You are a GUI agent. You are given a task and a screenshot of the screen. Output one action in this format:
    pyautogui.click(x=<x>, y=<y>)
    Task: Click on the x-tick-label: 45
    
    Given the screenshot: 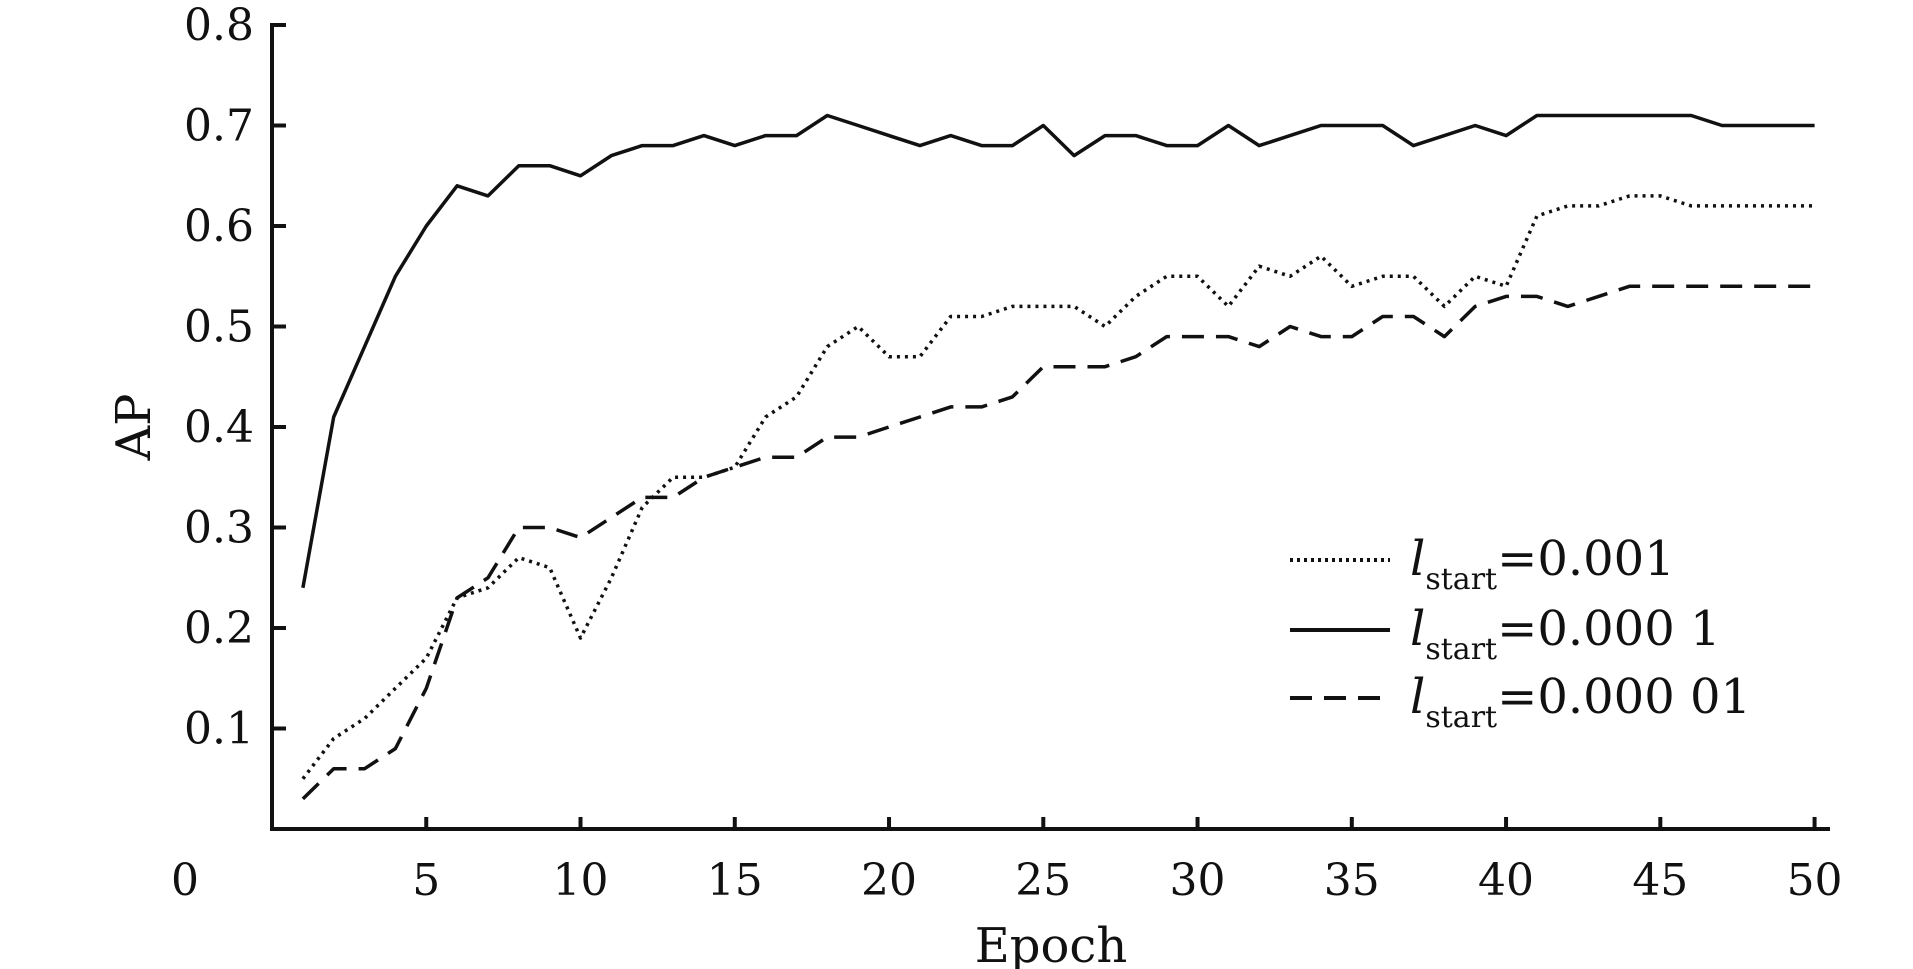 What is the action you would take?
    pyautogui.click(x=1660, y=880)
    